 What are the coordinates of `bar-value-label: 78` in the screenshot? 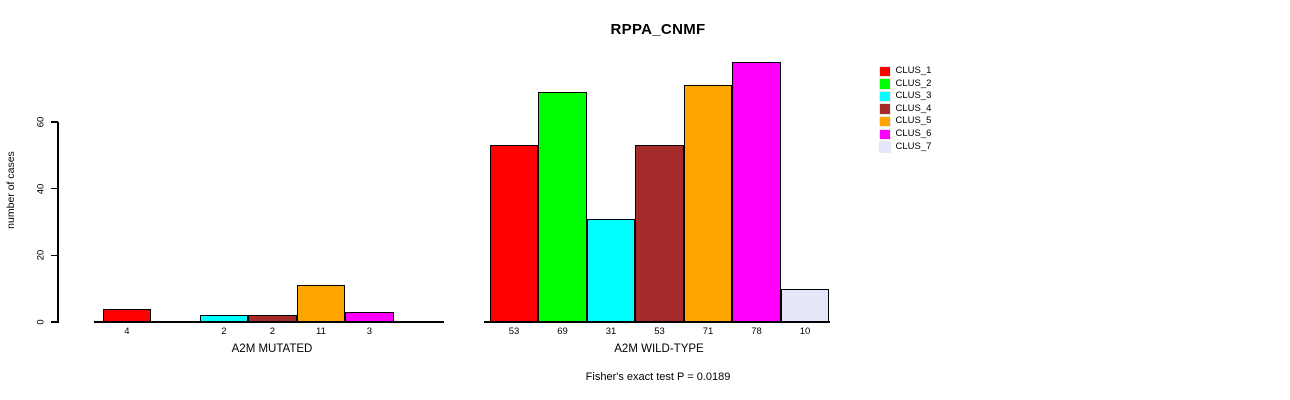 It's located at (756, 331).